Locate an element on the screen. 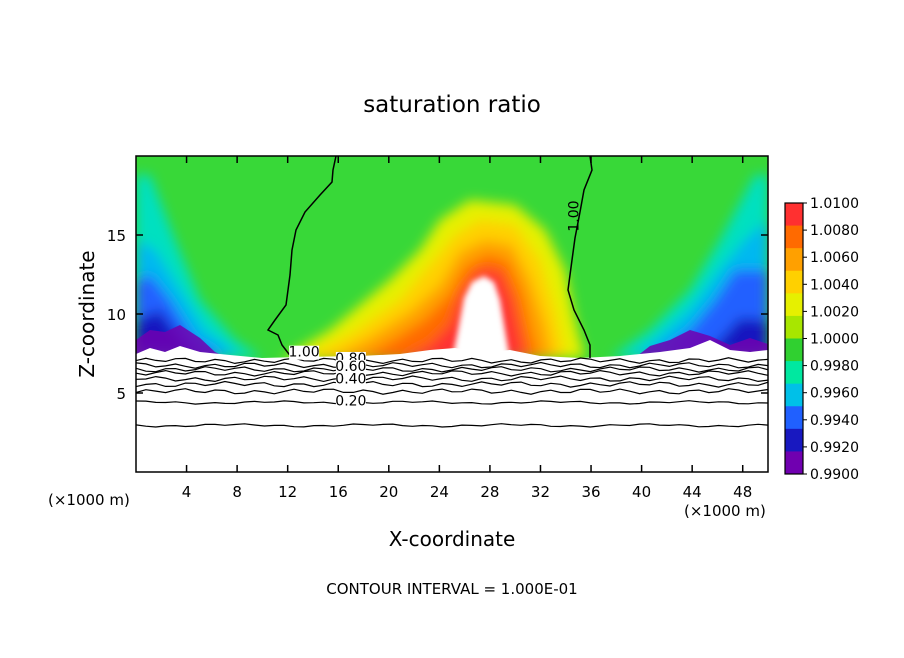 The image size is (904, 658). y-tick-label: 15 is located at coordinates (116, 236).